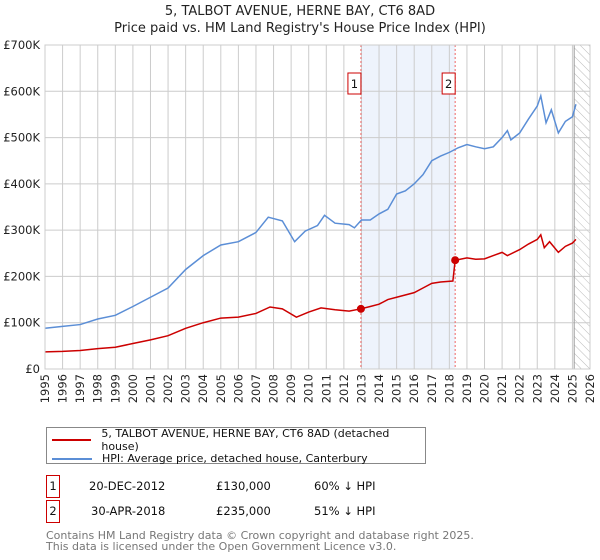 The width and height of the screenshot is (600, 560). What do you see at coordinates (21, 91) in the screenshot?
I see `y-tick-label: £600K` at bounding box center [21, 91].